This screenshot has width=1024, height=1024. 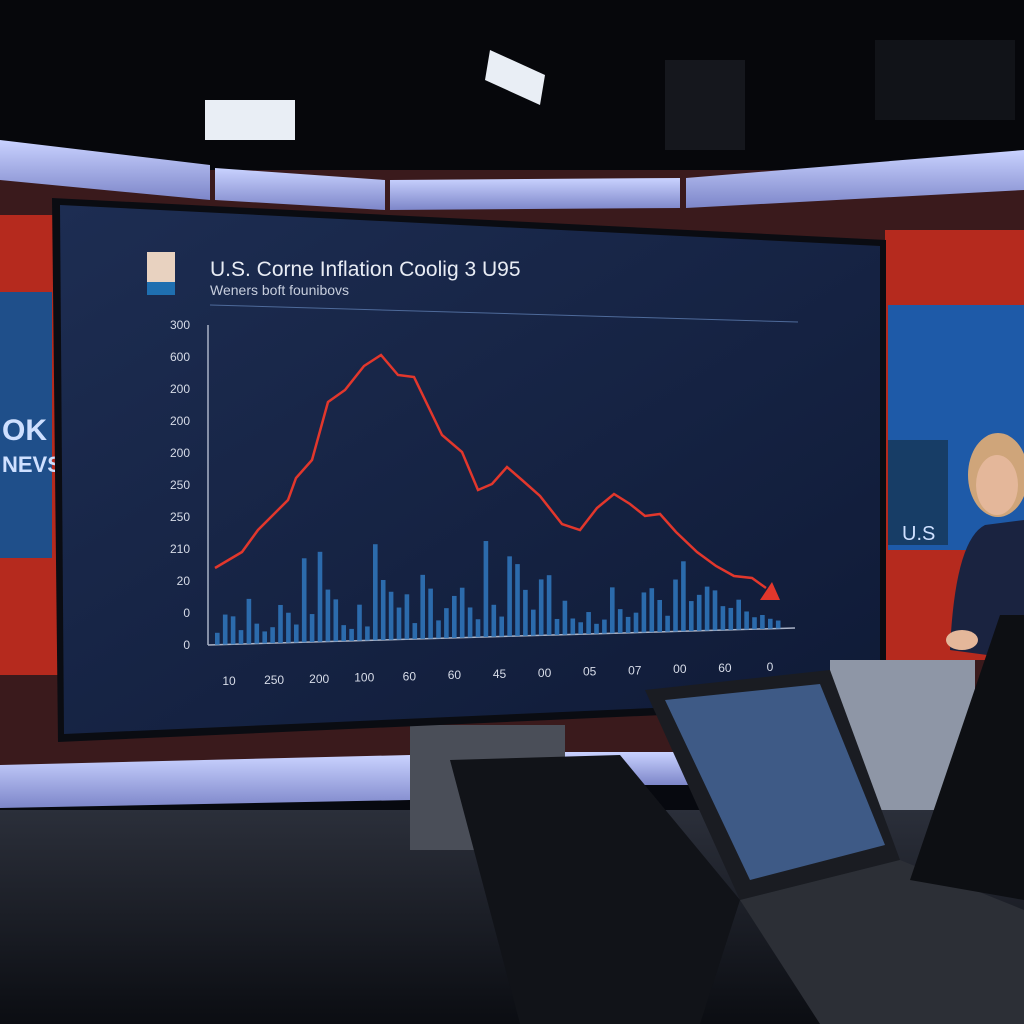 What do you see at coordinates (775, 782) in the screenshot?
I see `laptop-screen` at bounding box center [775, 782].